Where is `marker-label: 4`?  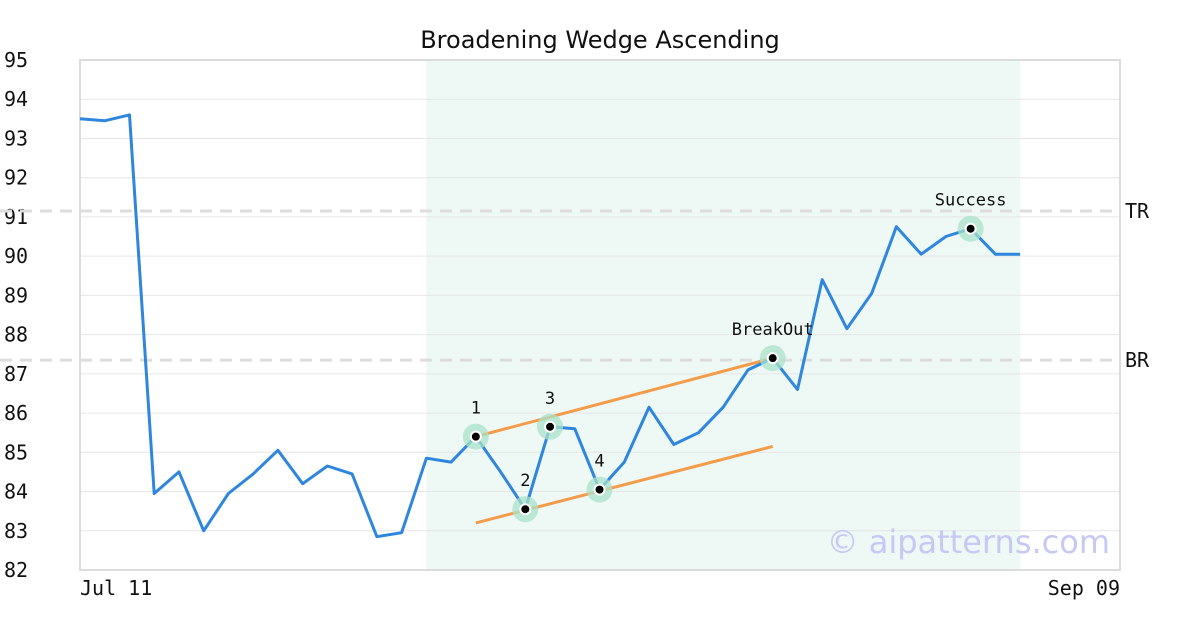
marker-label: 4 is located at coordinates (599, 462).